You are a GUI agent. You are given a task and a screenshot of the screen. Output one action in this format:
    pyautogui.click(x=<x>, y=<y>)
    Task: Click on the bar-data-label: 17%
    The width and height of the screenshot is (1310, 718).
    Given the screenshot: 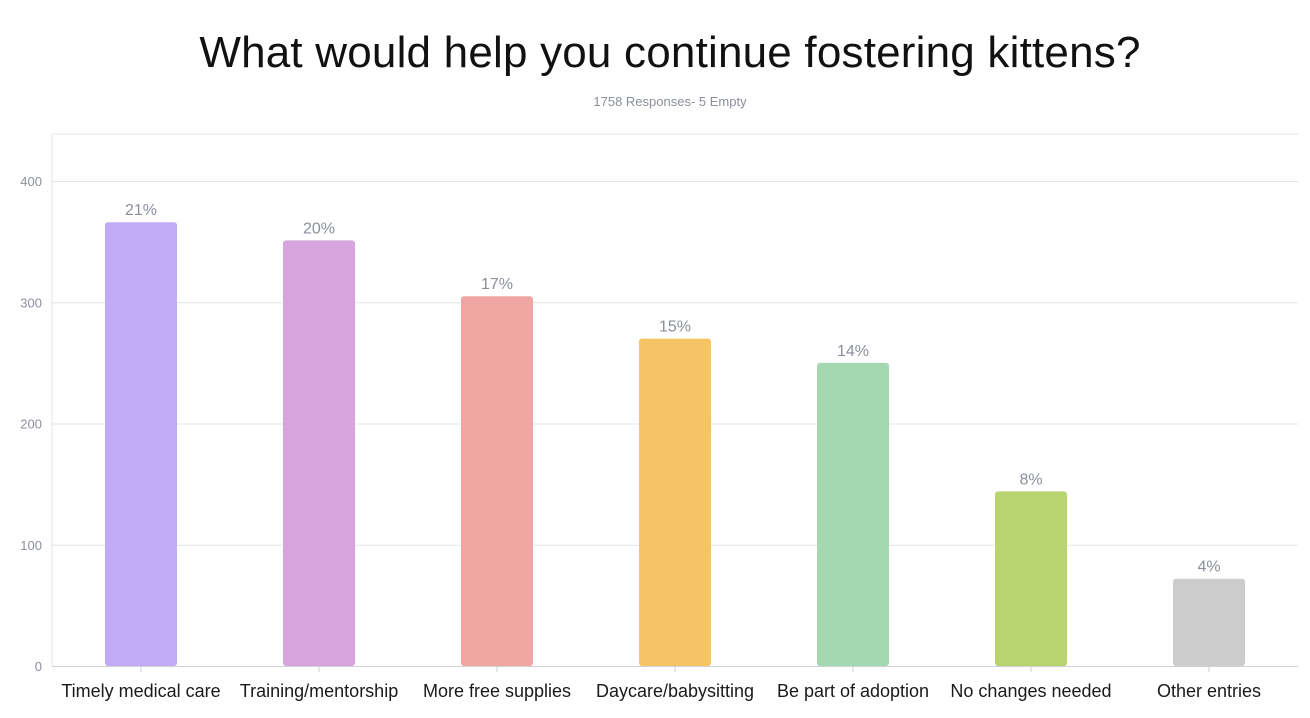 What is the action you would take?
    pyautogui.click(x=497, y=284)
    